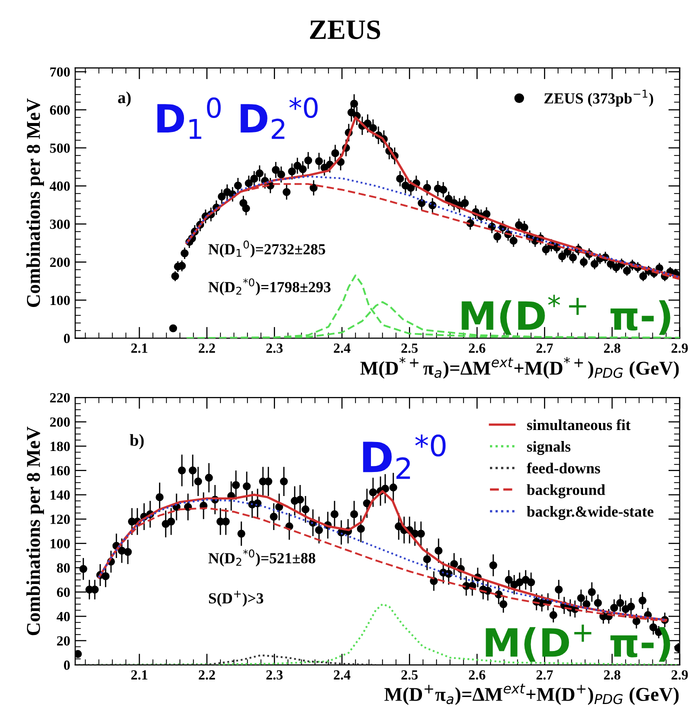 This screenshot has height=715, width=690. I want to click on annotation: D$_{1}$$^{0}$ D$_{2}$$^{*0}$, so click(237, 118).